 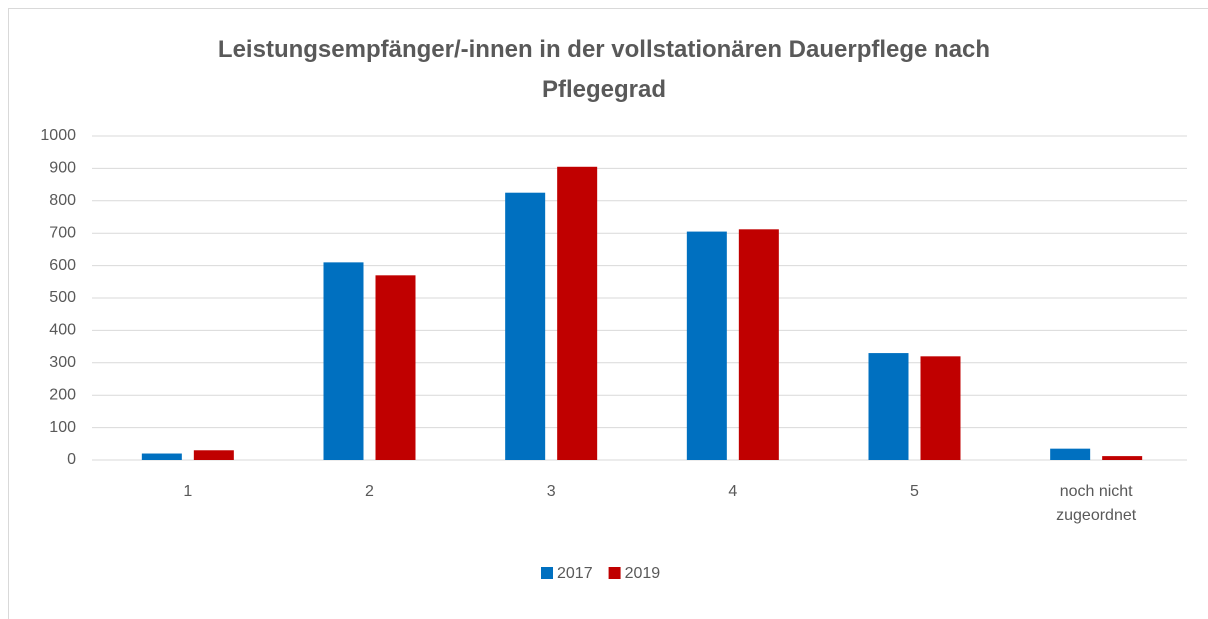 What do you see at coordinates (188, 491) in the screenshot?
I see `x-tick-label: 1` at bounding box center [188, 491].